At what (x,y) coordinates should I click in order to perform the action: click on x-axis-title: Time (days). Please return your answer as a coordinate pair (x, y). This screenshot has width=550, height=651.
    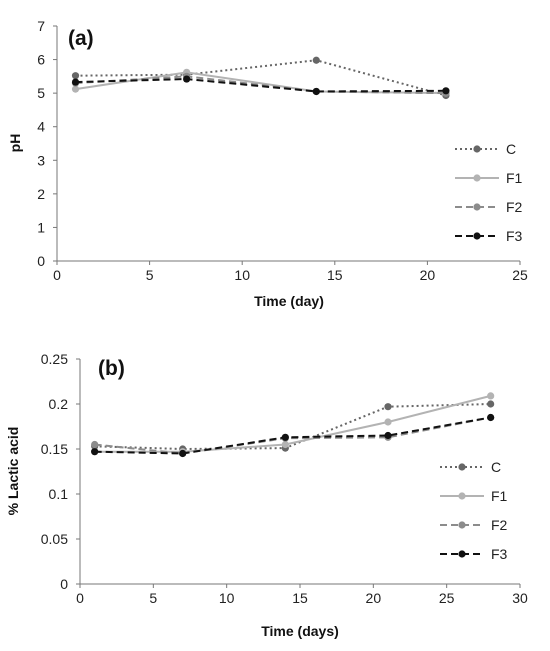
    Looking at the image, I should click on (300, 631).